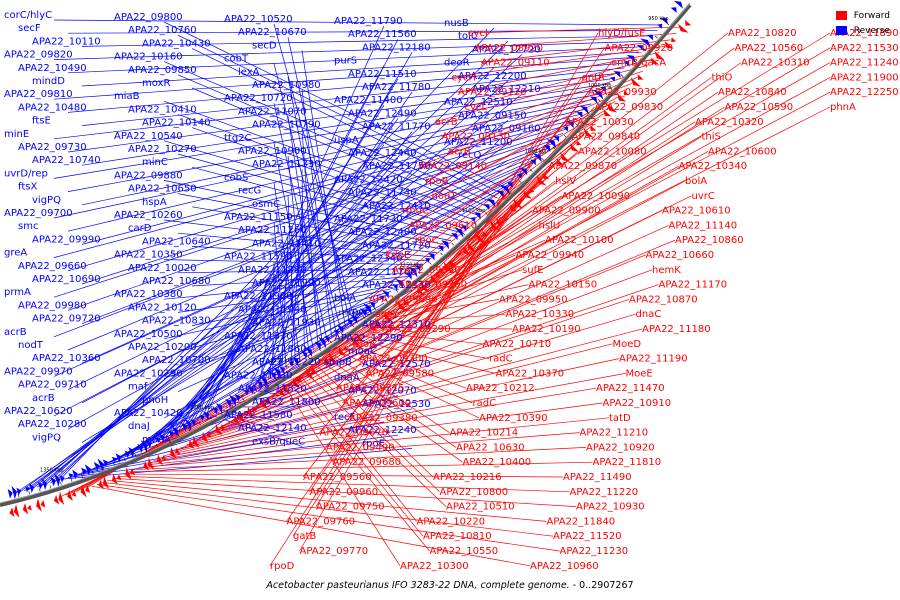 Image resolution: width=900 pixels, height=600 pixels. I want to click on reverse-gene-label: APA22_09850, so click(162, 70).